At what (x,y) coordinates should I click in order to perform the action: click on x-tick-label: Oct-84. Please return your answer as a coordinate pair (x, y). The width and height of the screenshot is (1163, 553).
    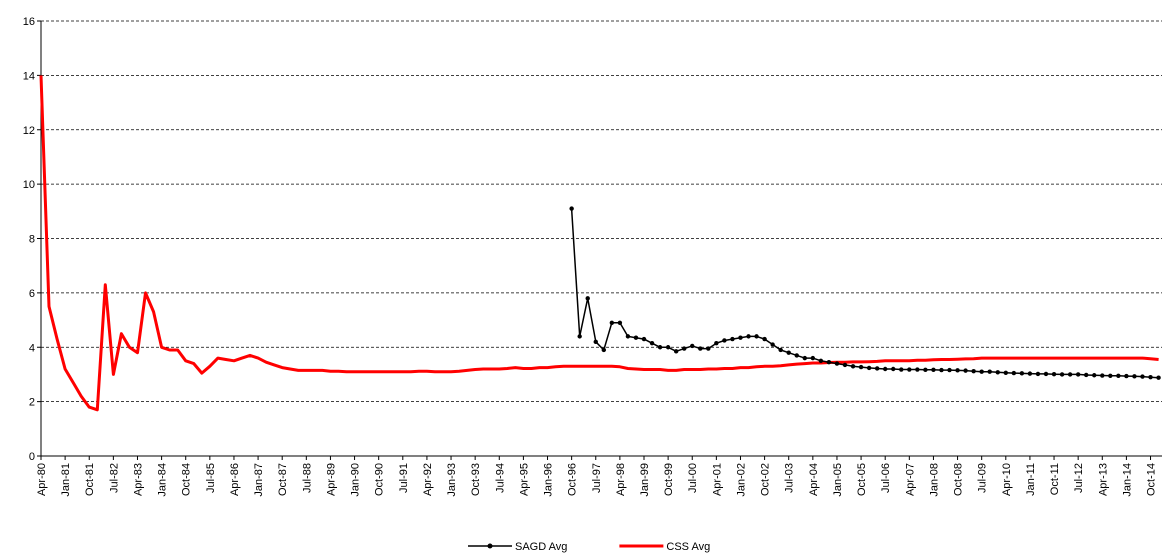
    Looking at the image, I should click on (187, 479).